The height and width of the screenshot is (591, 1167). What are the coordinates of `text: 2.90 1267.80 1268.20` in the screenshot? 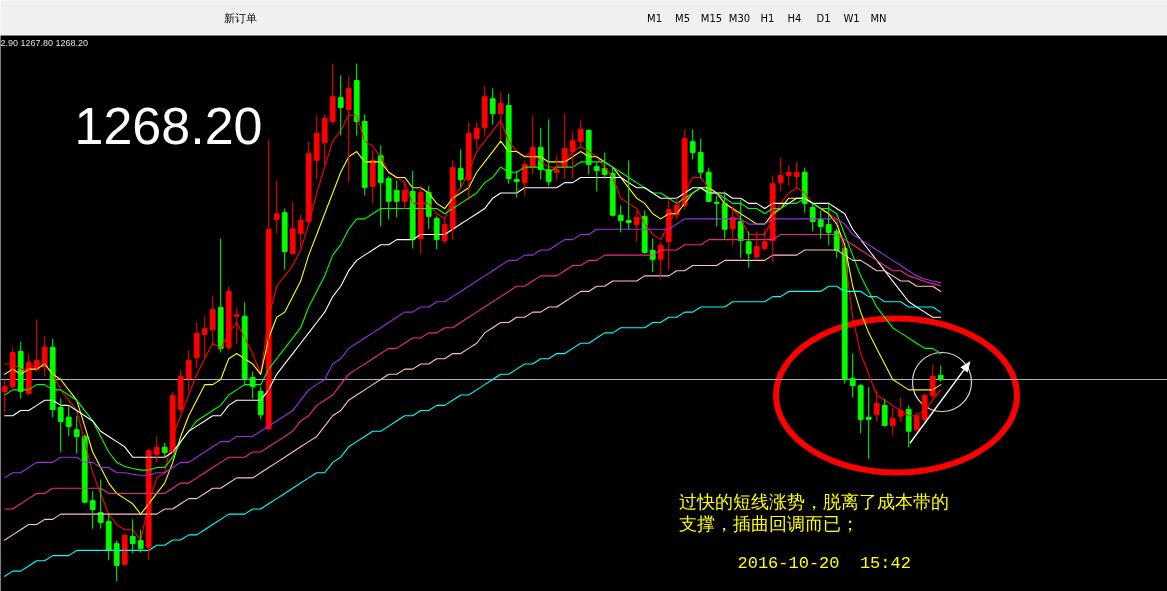 It's located at (44, 42).